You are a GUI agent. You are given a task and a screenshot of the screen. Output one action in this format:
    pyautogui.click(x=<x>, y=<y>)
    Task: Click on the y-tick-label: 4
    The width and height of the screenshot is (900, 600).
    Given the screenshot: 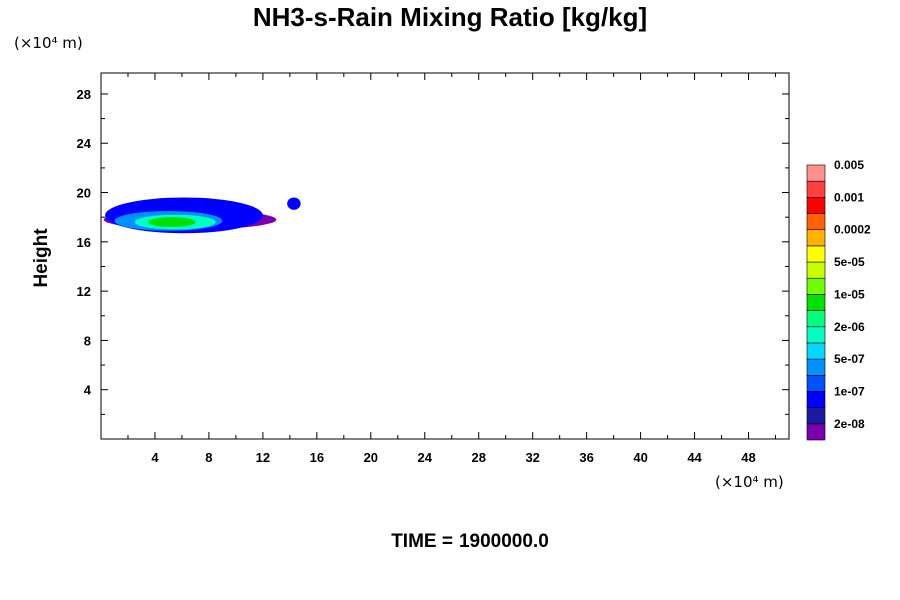 What is the action you would take?
    pyautogui.click(x=88, y=390)
    